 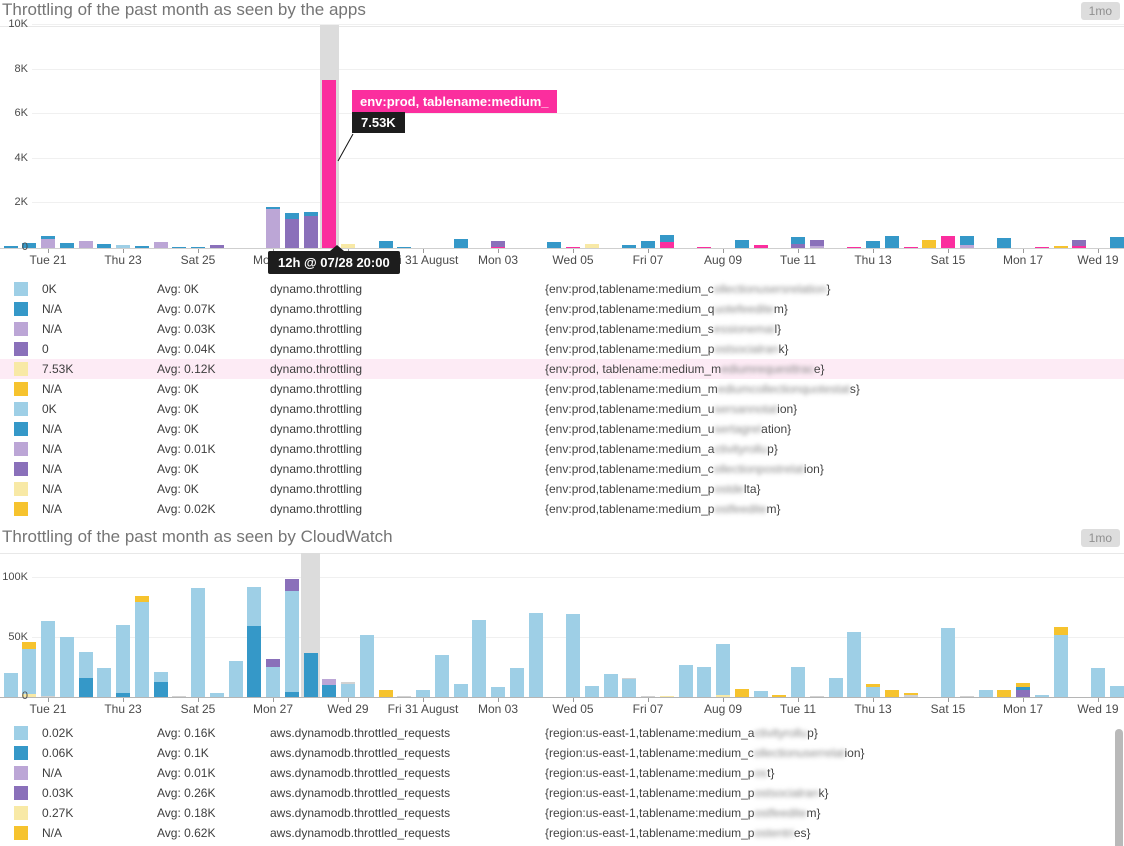 What do you see at coordinates (1119, 787) in the screenshot?
I see `legend-scrollbar` at bounding box center [1119, 787].